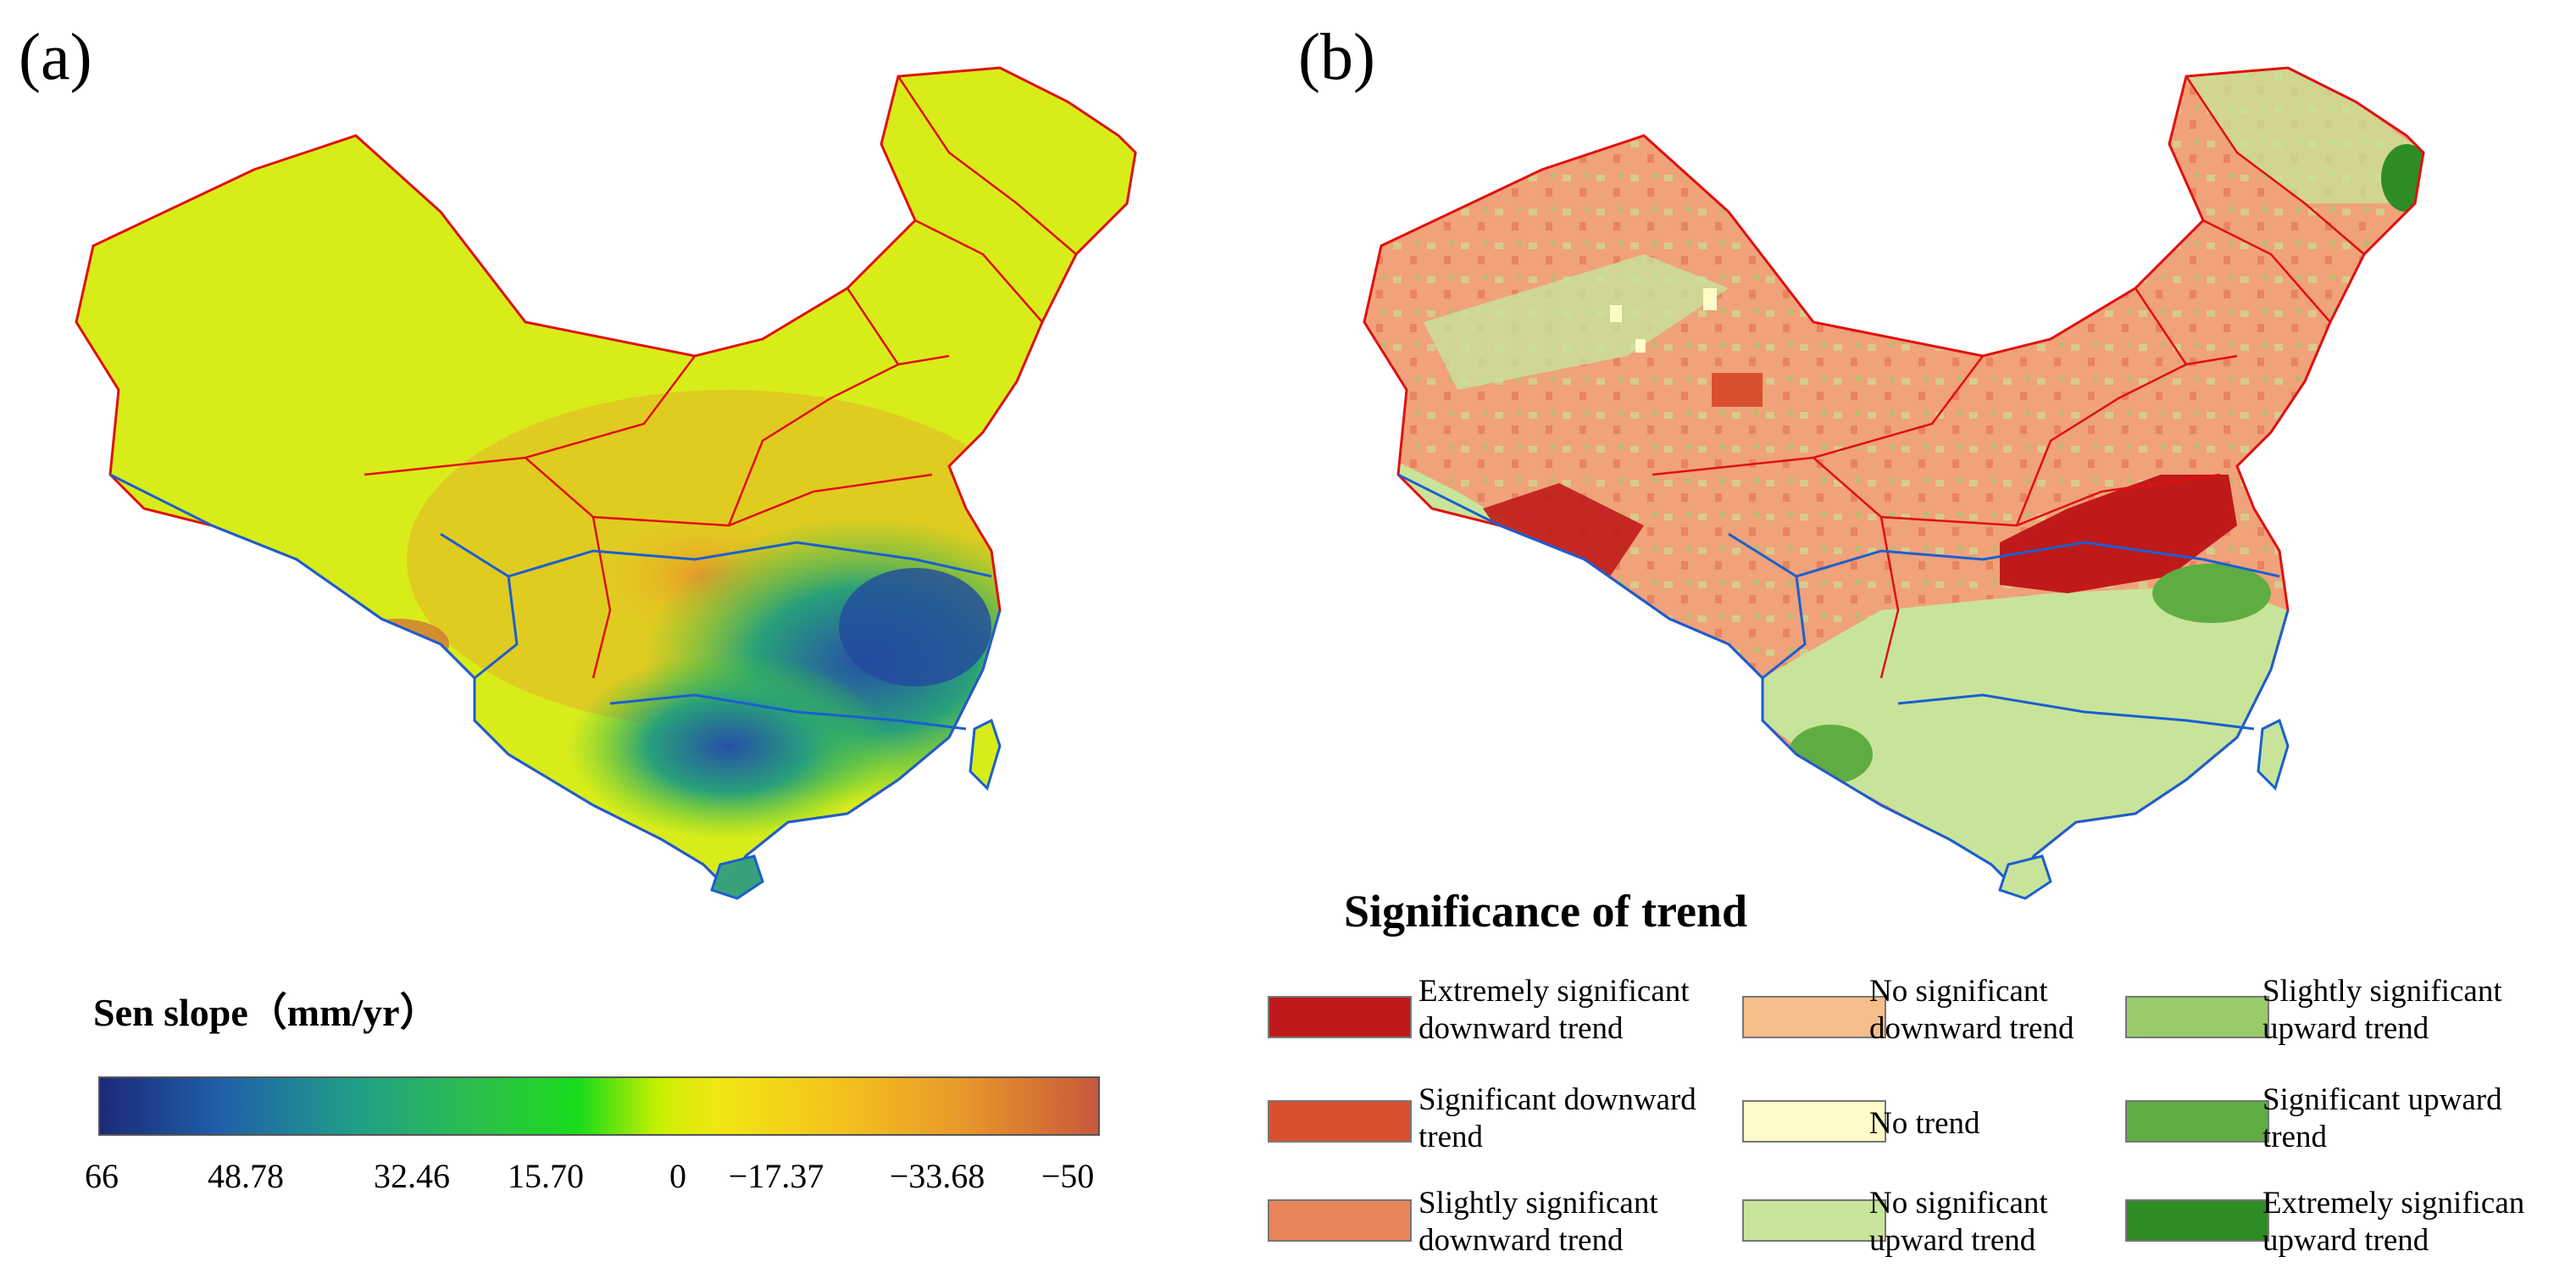  Describe the element at coordinates (2382, 1118) in the screenshot. I see `legend-label: Significant upward trend` at that location.